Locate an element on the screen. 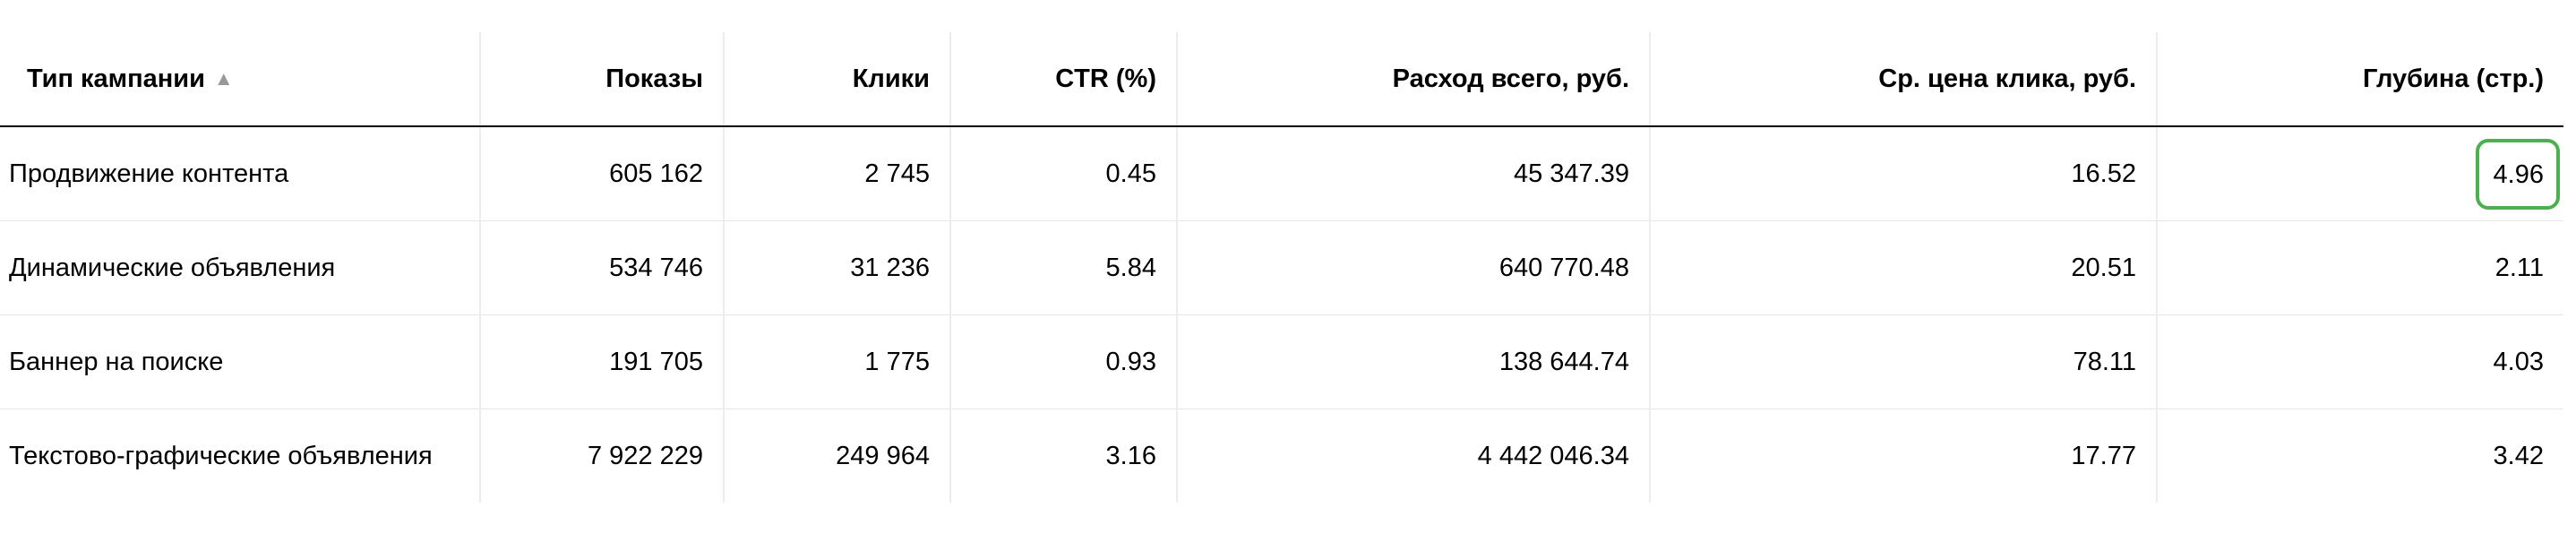  cell-depth: 4.96 is located at coordinates (2359, 173).